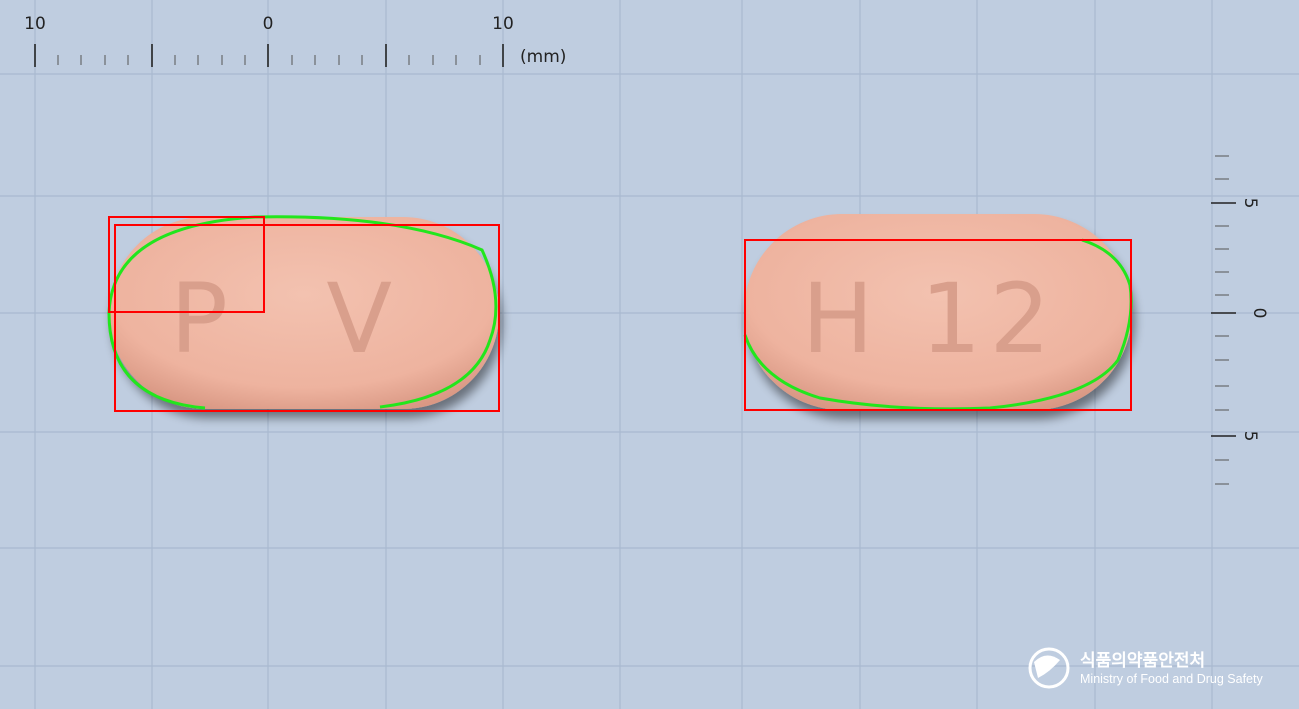 This screenshot has width=1299, height=709. Describe the element at coordinates (1171, 679) in the screenshot. I see `mfds-logo-english: Ministry of Food and Drug Safety` at that location.